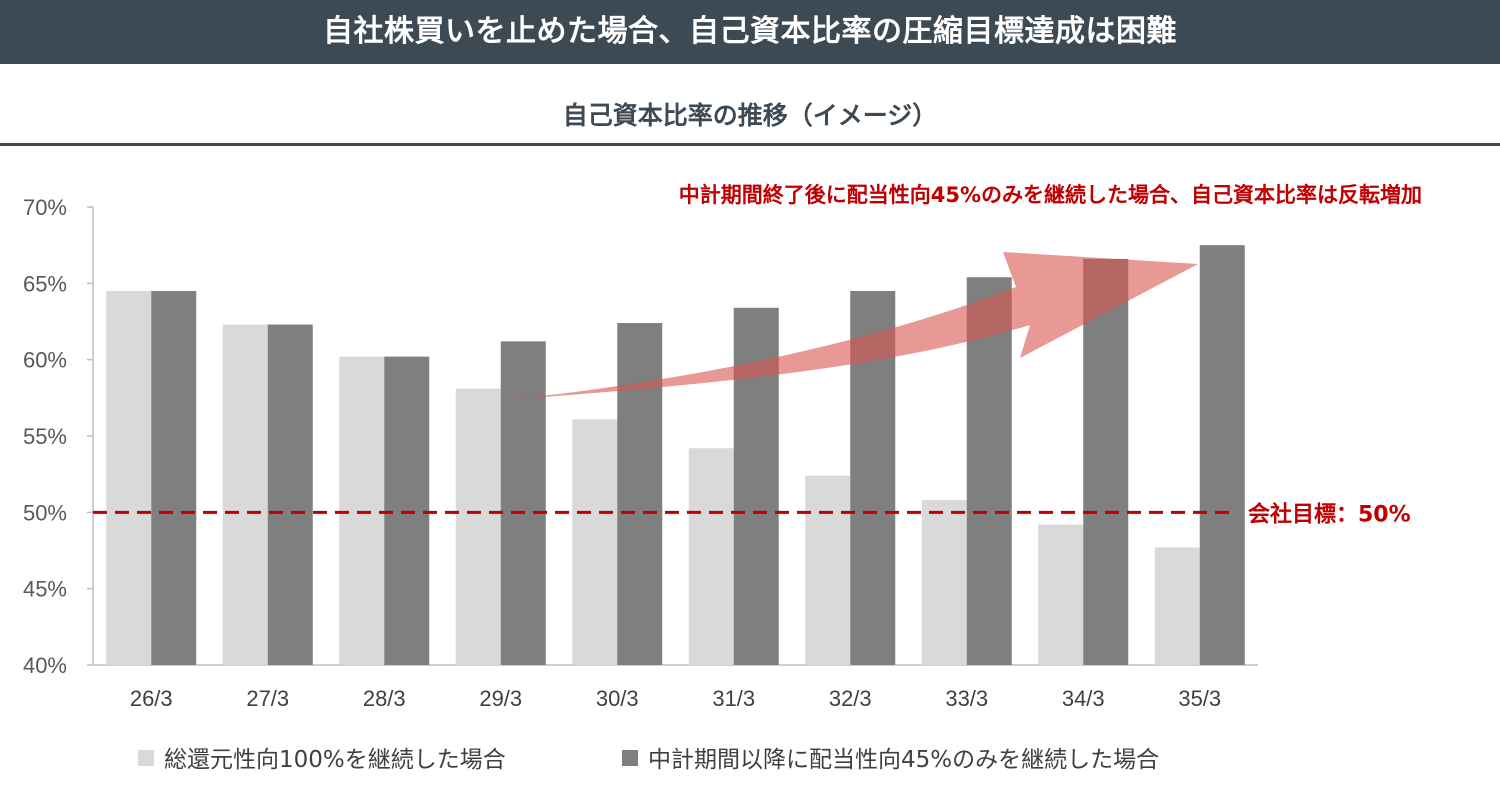 Image resolution: width=1500 pixels, height=785 pixels. Describe the element at coordinates (267, 698) in the screenshot. I see `x-tick-label: 27/3` at that location.